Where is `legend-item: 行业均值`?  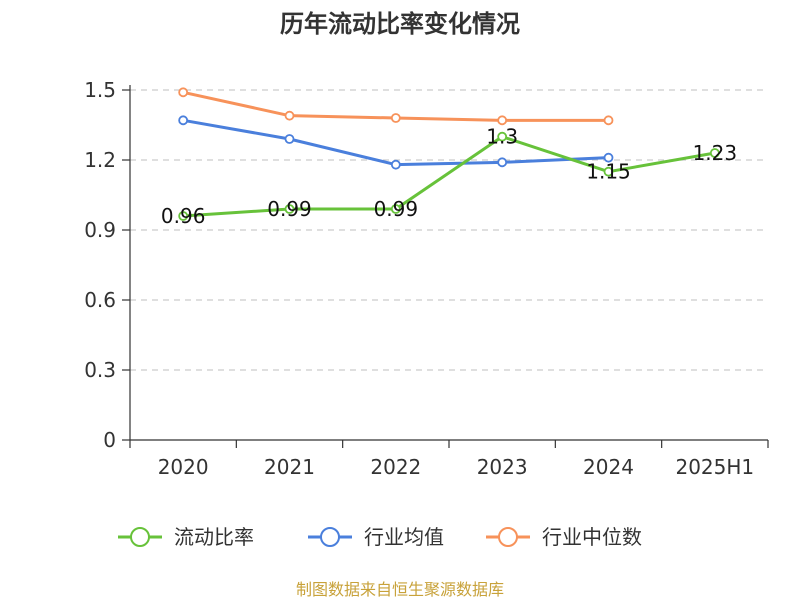 legend-item: 行业均值 is located at coordinates (376, 537).